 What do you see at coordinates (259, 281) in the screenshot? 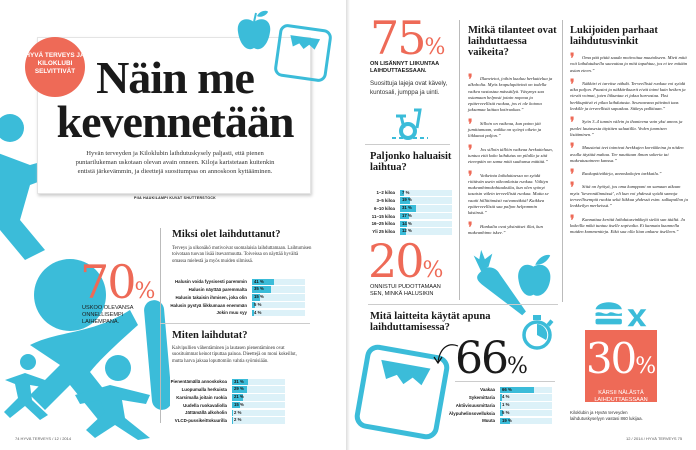
I see `bar-value: 41 %` at bounding box center [259, 281].